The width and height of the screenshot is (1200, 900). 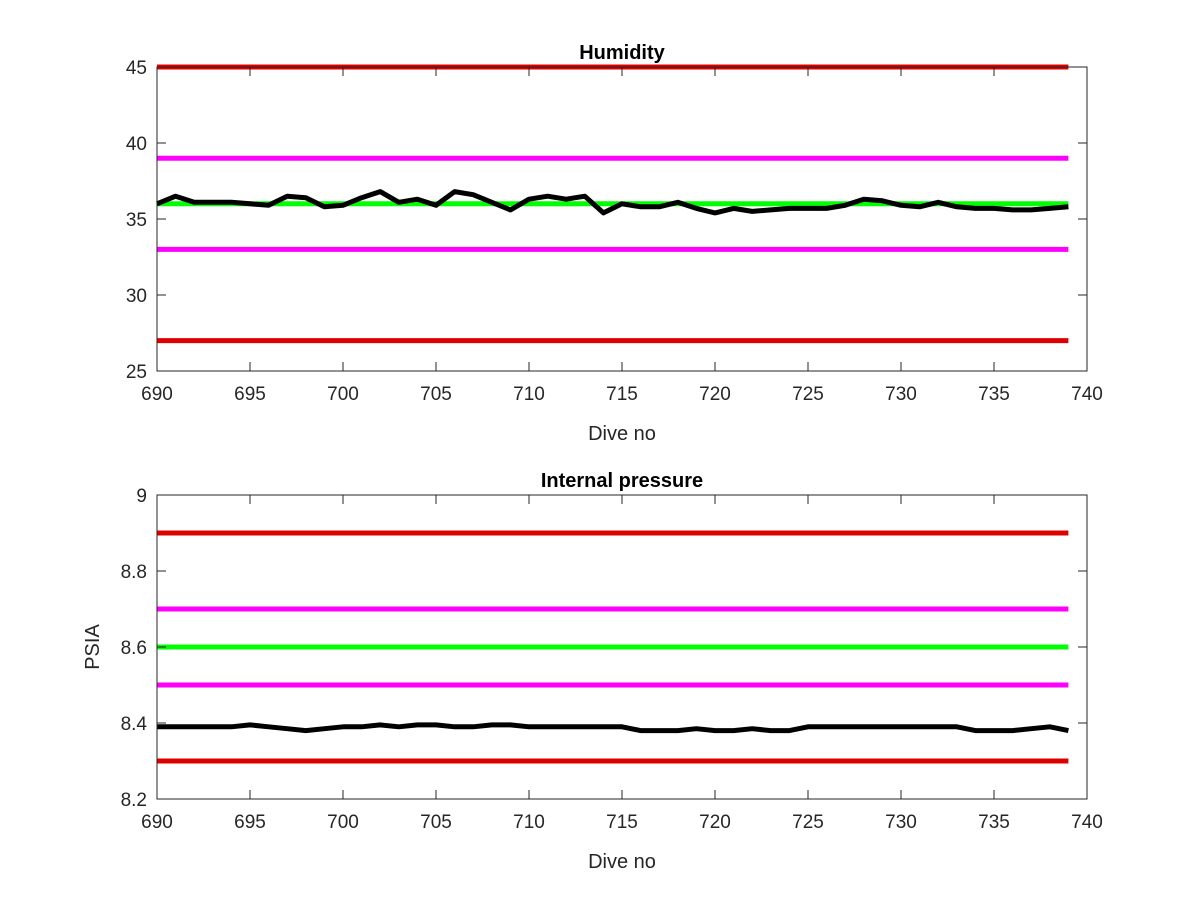 I want to click on pressure-xtick-label-5: 715, so click(x=622, y=822).